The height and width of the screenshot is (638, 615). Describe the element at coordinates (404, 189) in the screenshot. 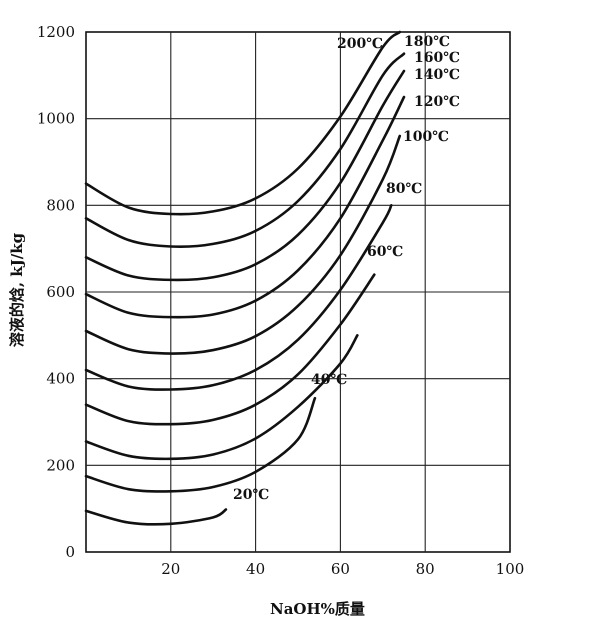

I see `series-label: 80℃` at that location.